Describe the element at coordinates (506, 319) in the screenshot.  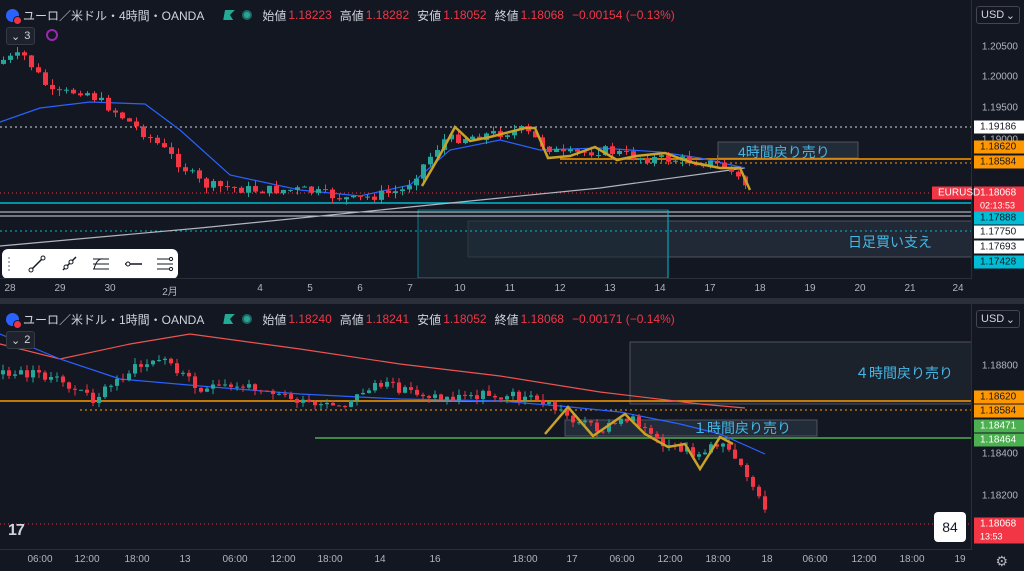
I see `close-label: 終値` at that location.